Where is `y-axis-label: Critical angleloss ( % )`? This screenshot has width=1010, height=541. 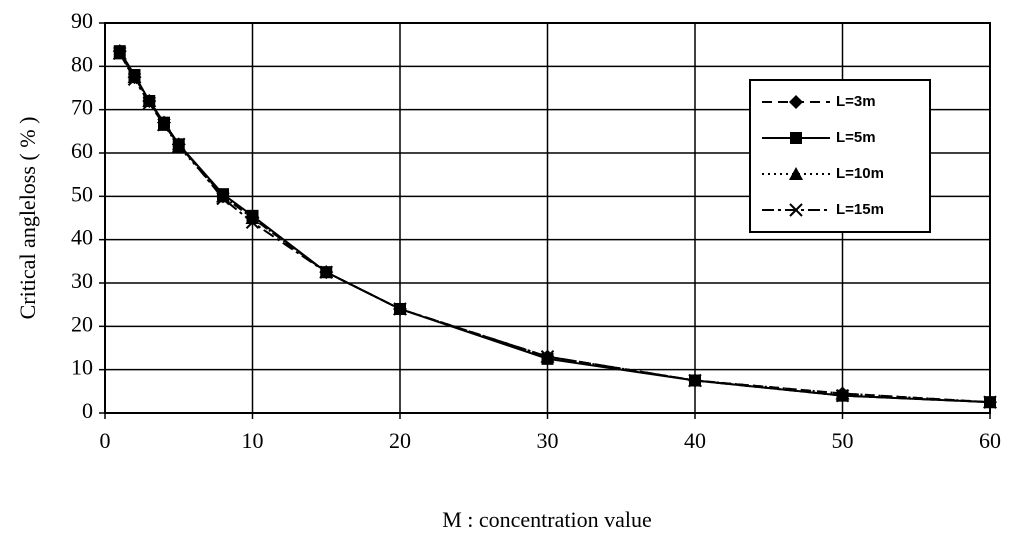
y-axis-label: Critical angleloss ( % ) is located at coordinates (27, 218).